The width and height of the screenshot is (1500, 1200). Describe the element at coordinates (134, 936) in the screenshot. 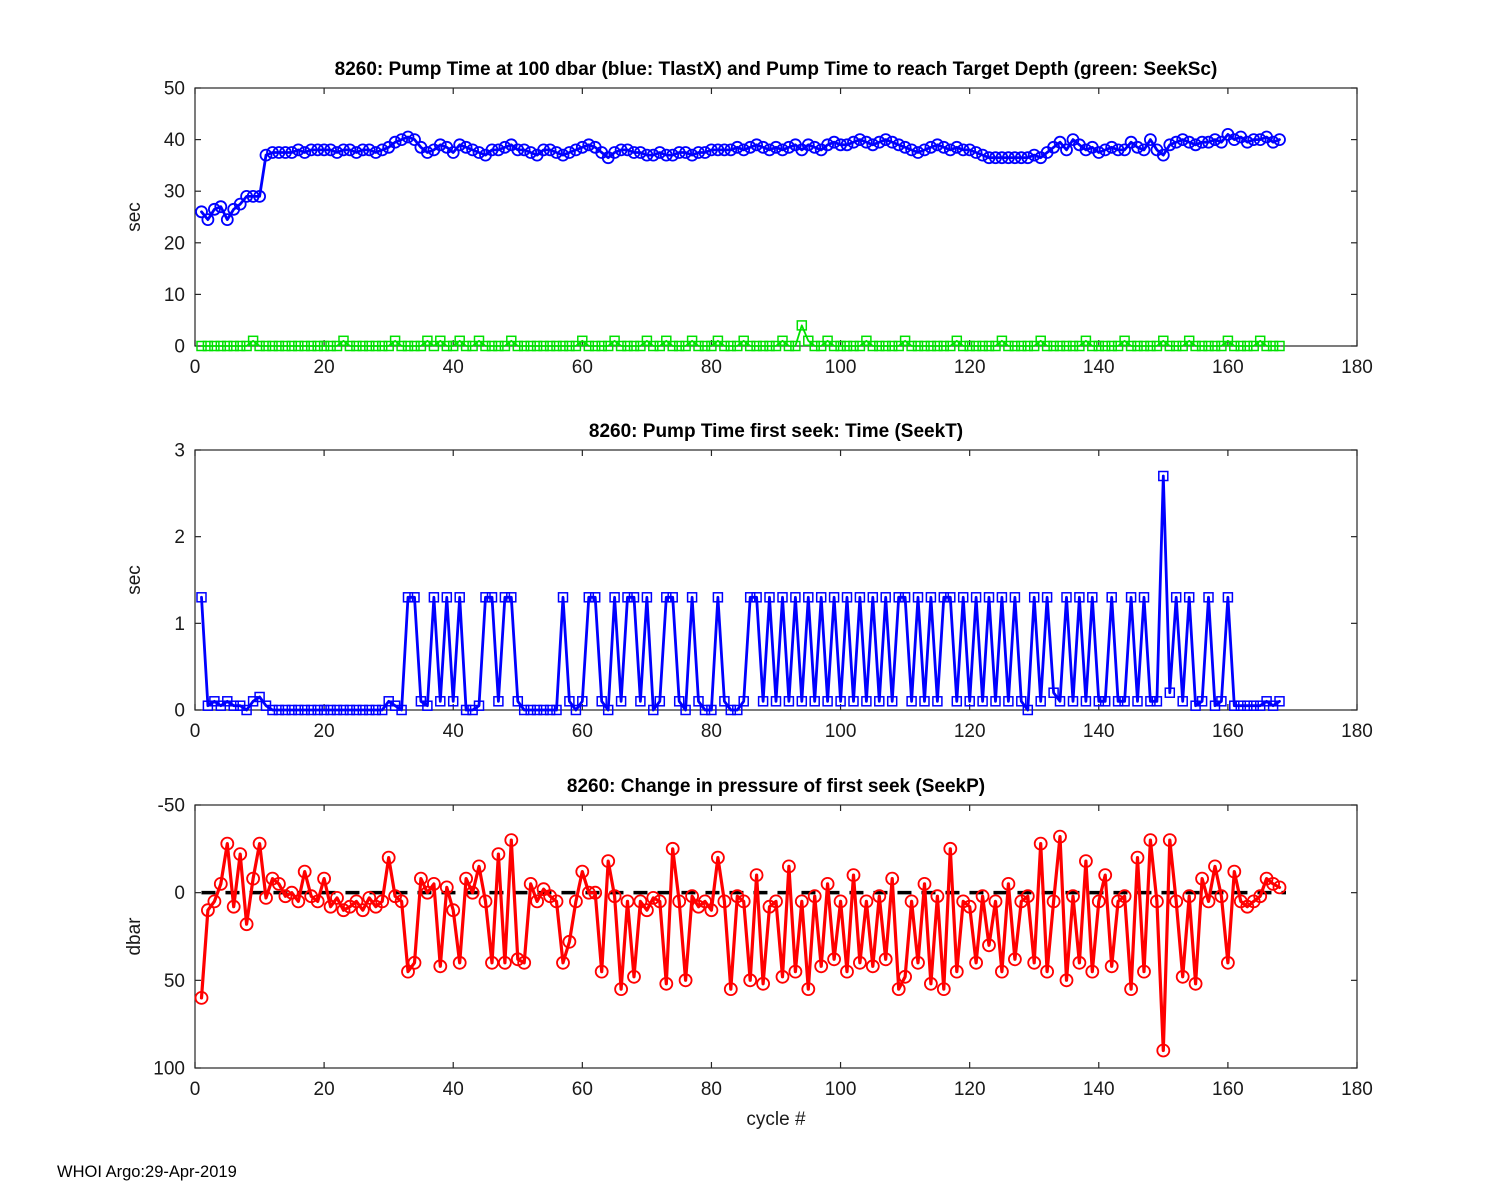

I see `svg-text: dbar` at that location.